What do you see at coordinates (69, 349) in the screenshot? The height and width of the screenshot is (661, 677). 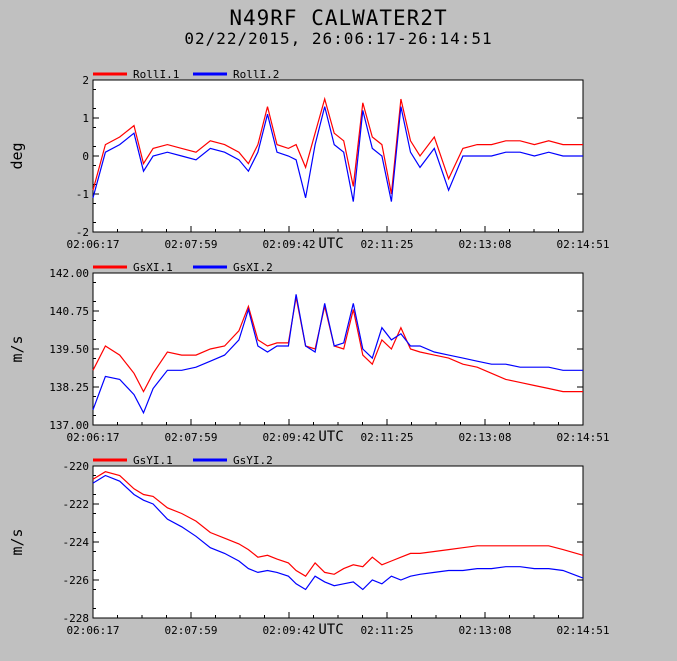 I see `y-tick-label: 139.50` at bounding box center [69, 349].